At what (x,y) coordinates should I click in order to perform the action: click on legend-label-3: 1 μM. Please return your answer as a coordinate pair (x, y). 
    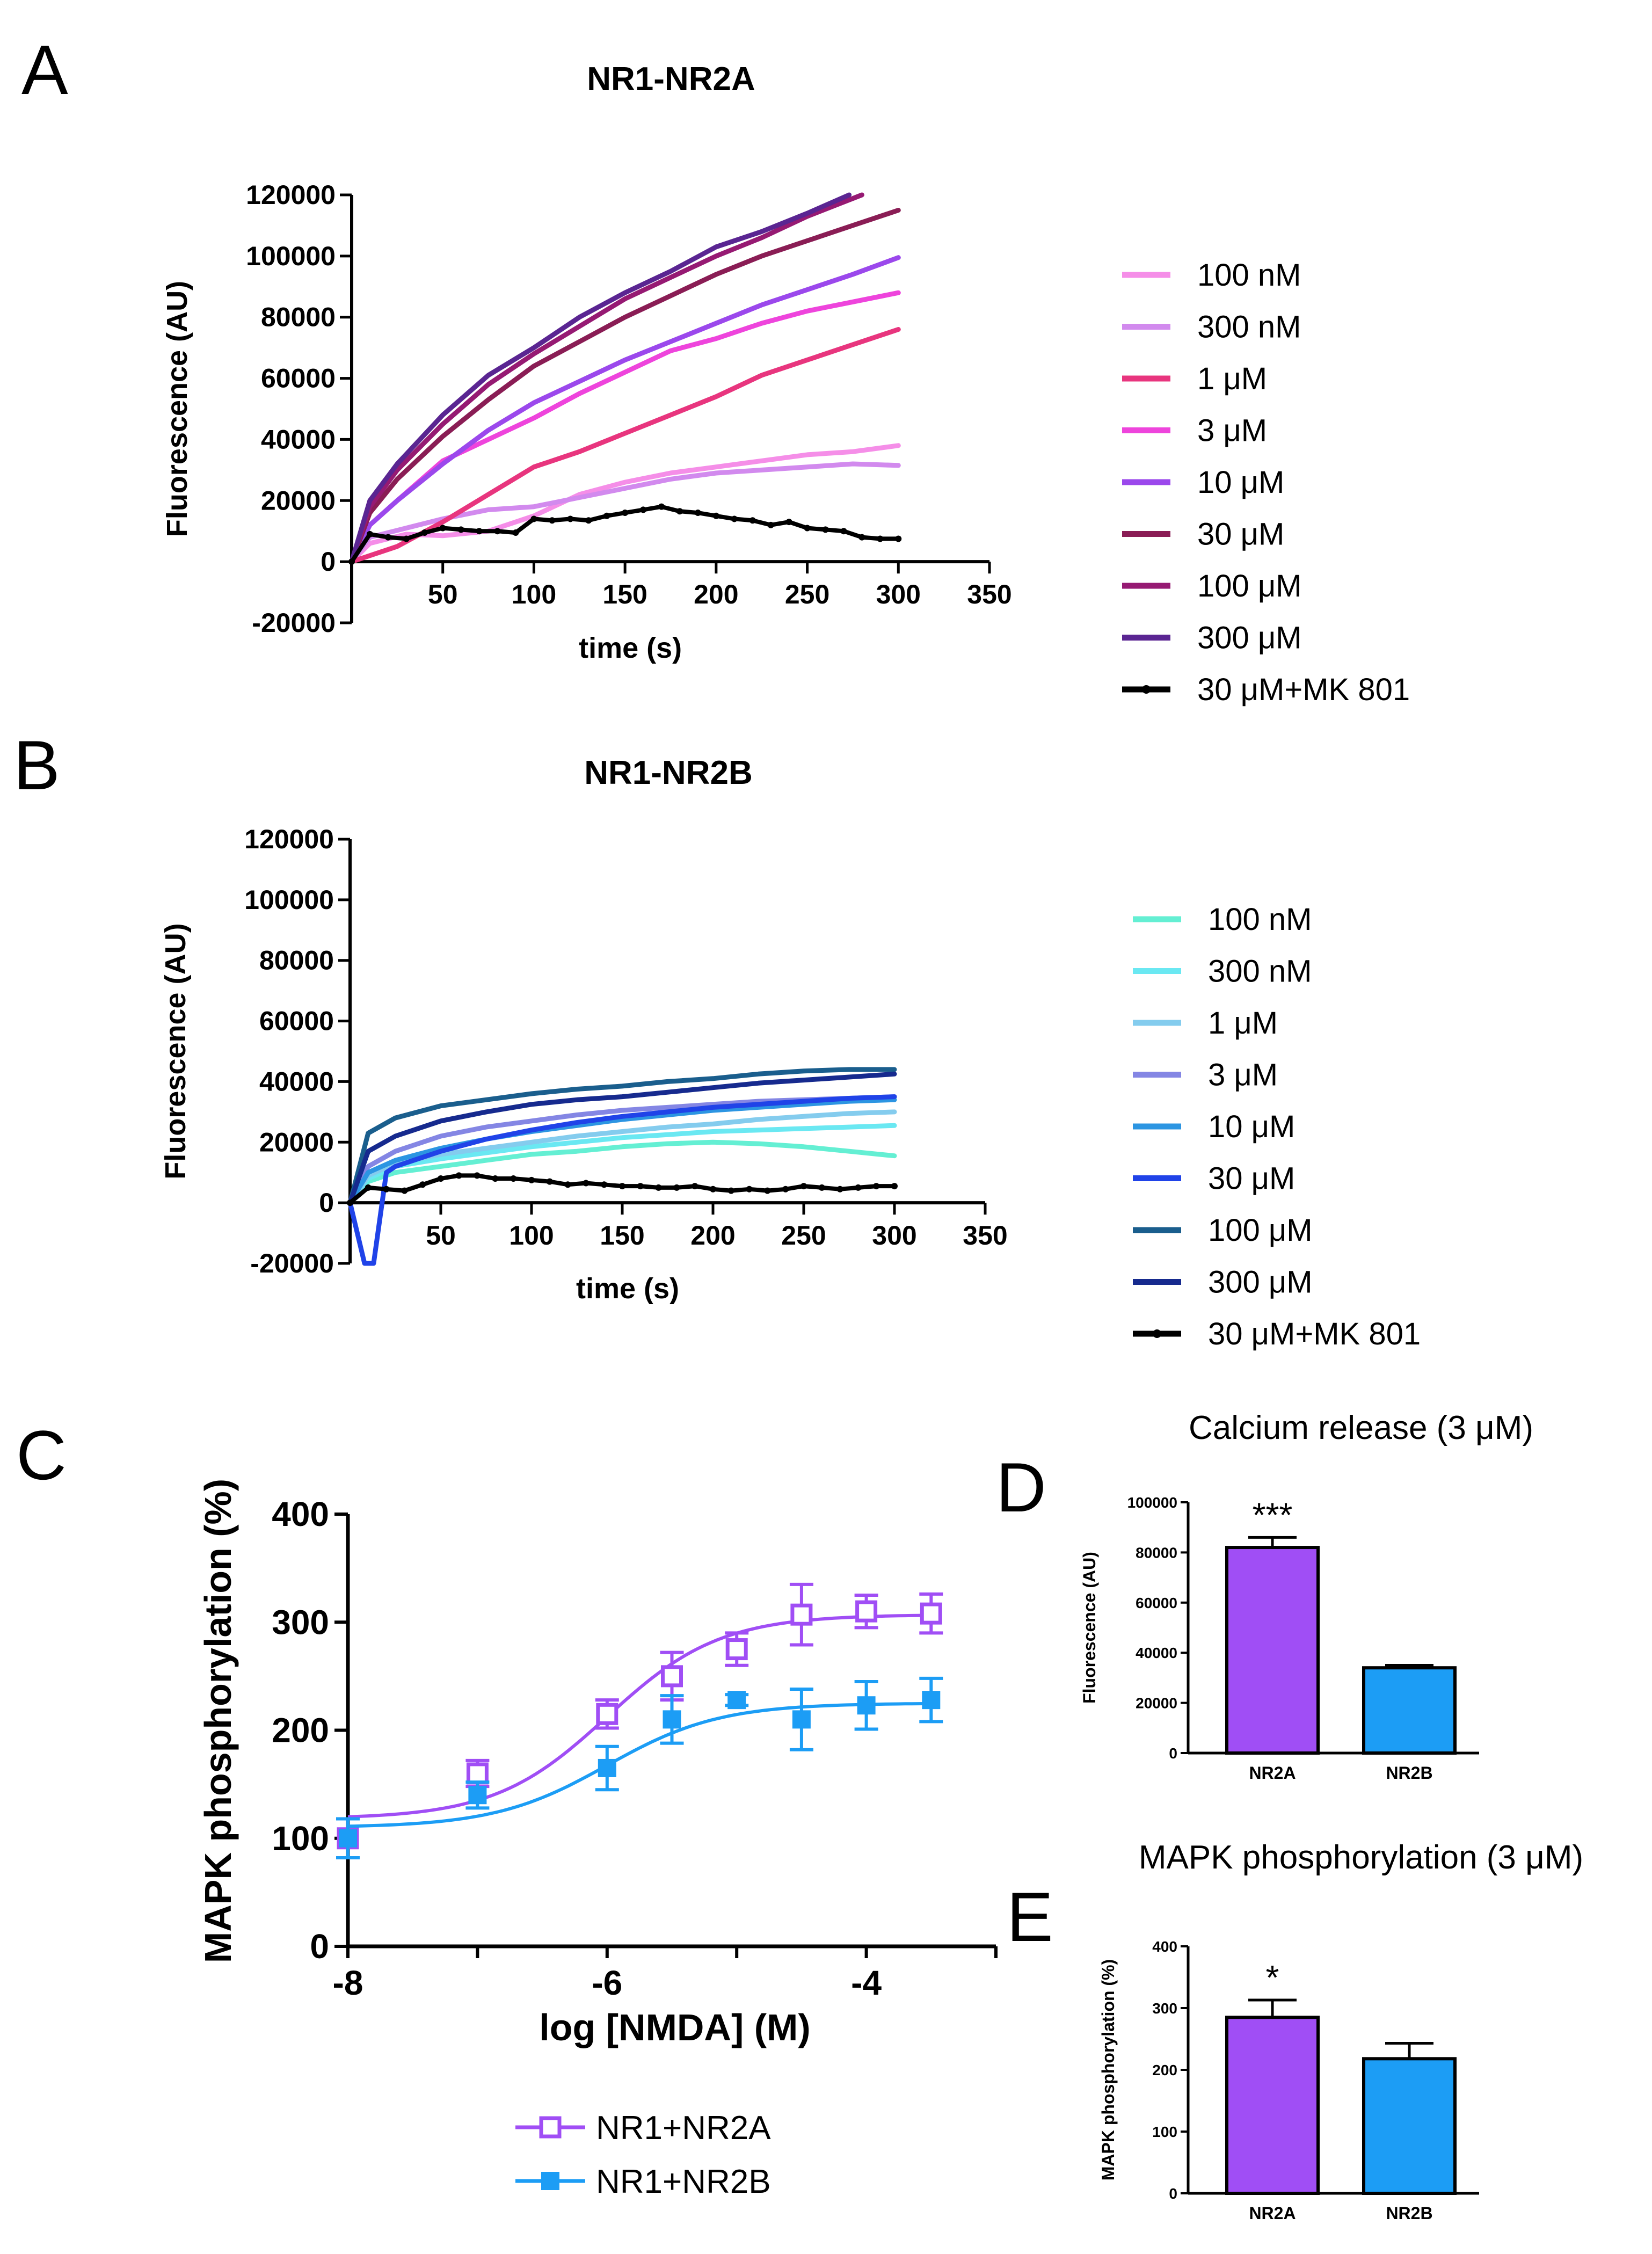
    Looking at the image, I should click on (1243, 1023).